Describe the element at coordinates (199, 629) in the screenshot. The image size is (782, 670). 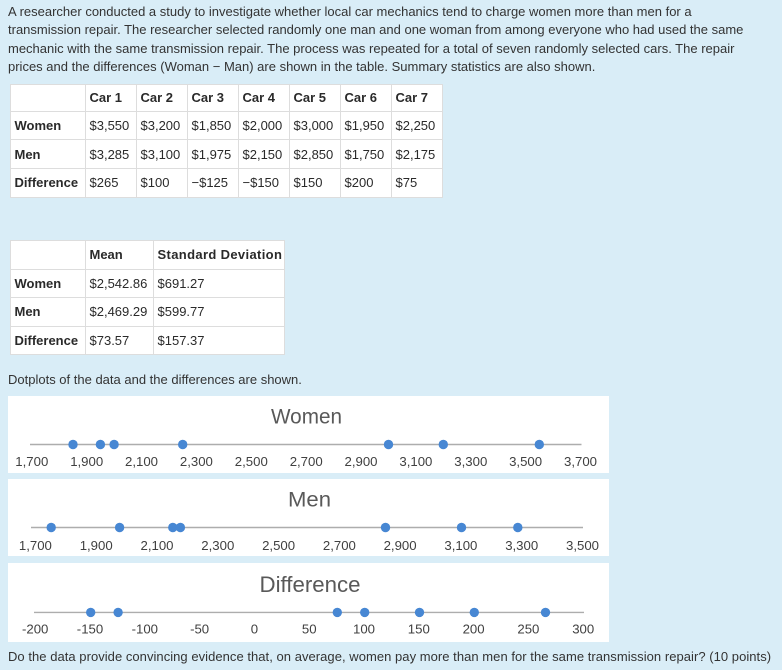
I see `svg-text: -50` at that location.